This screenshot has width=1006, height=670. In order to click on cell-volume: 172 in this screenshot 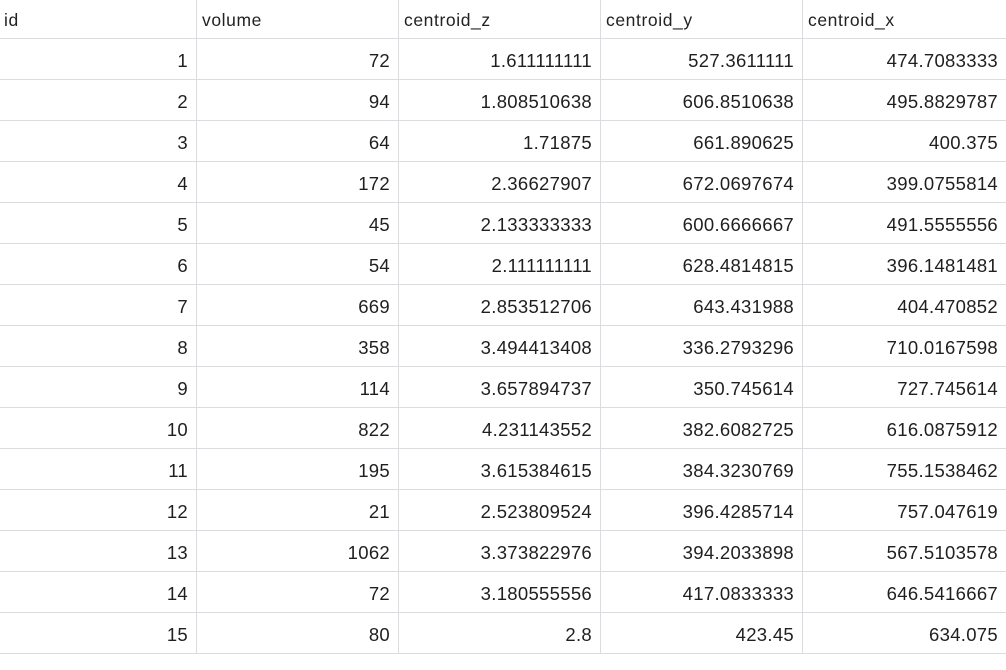, I will do `click(297, 182)`.